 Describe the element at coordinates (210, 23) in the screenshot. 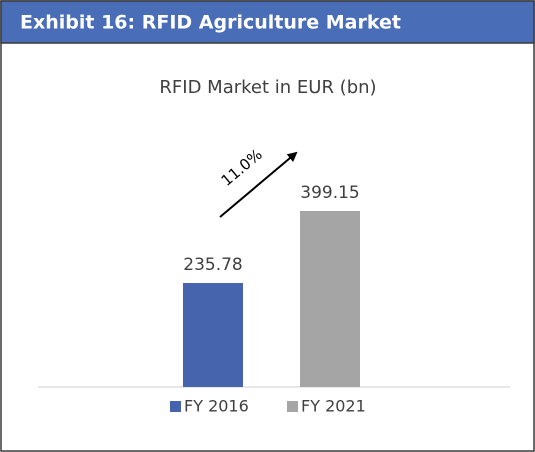

I see `header-title: Exhibit 16: RFID Agriculture Market` at that location.